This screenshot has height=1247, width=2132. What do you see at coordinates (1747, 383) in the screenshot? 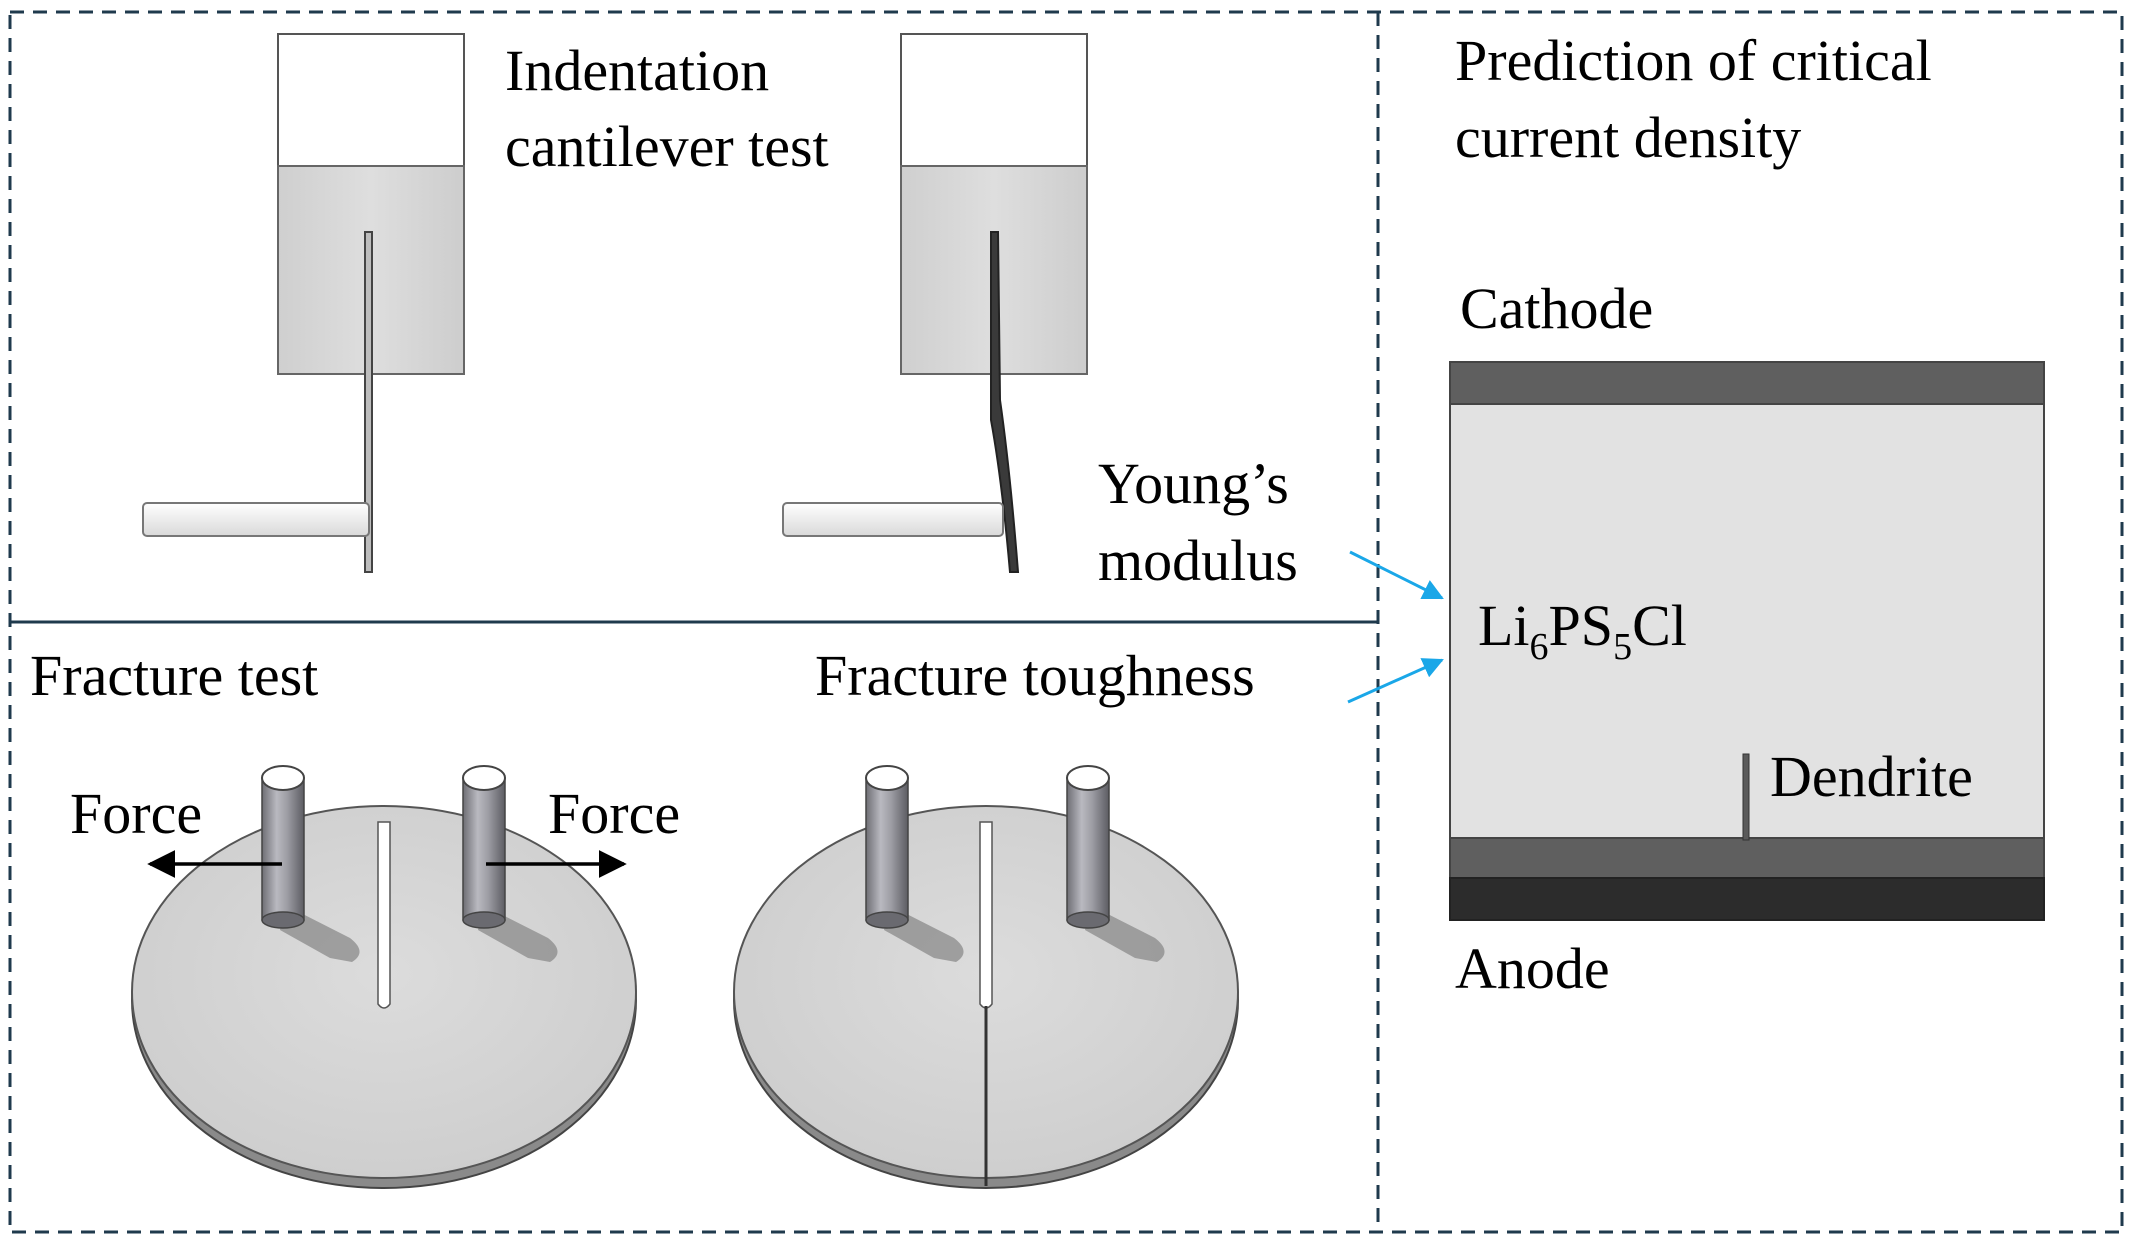
I see `cathode-layer` at bounding box center [1747, 383].